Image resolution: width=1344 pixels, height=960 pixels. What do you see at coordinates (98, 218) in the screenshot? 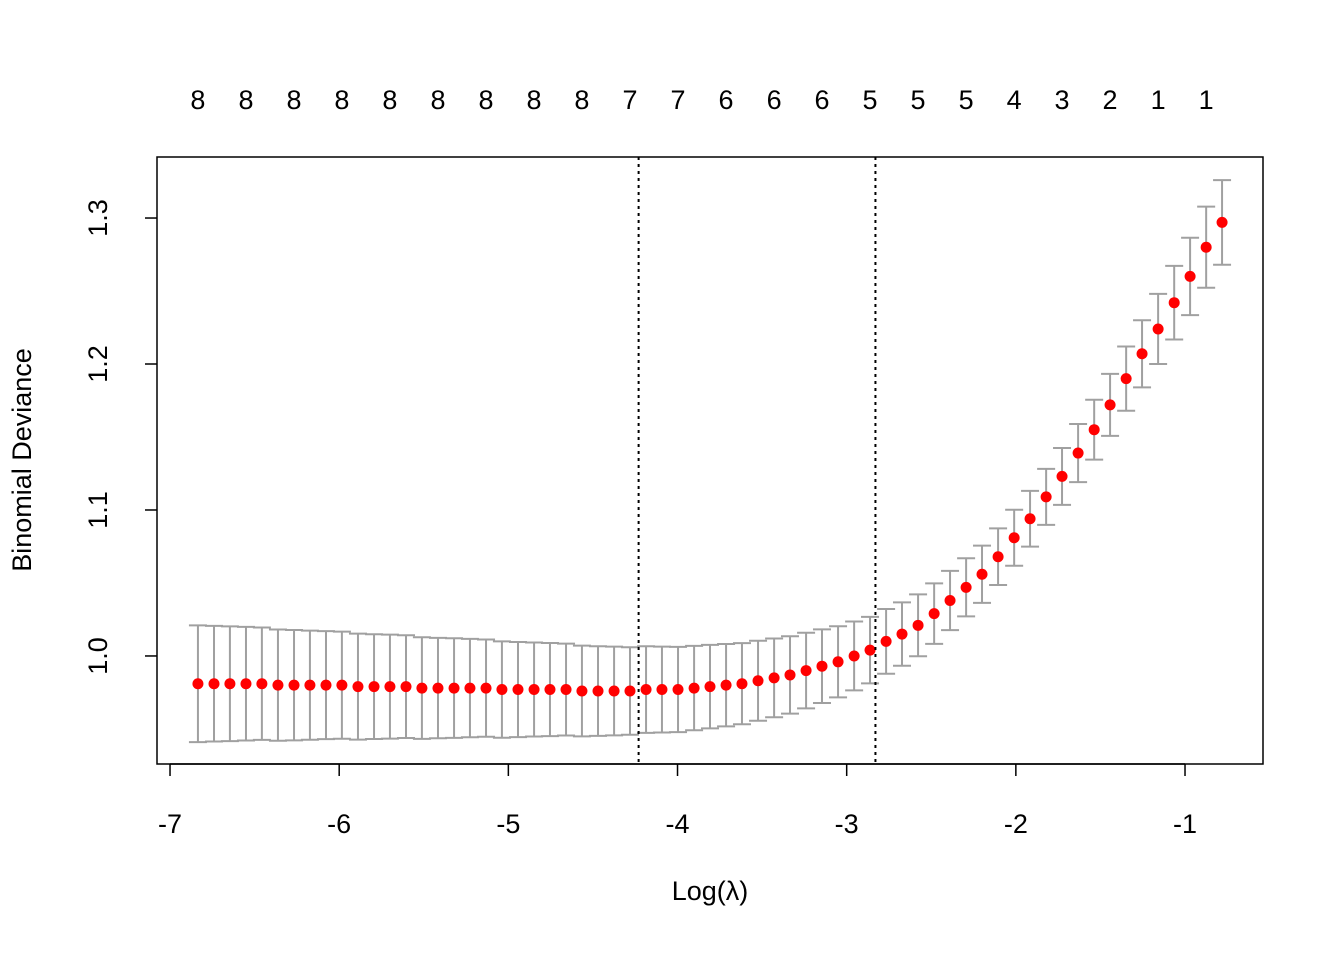
I see `y-tick-label: 1.3` at bounding box center [98, 218].